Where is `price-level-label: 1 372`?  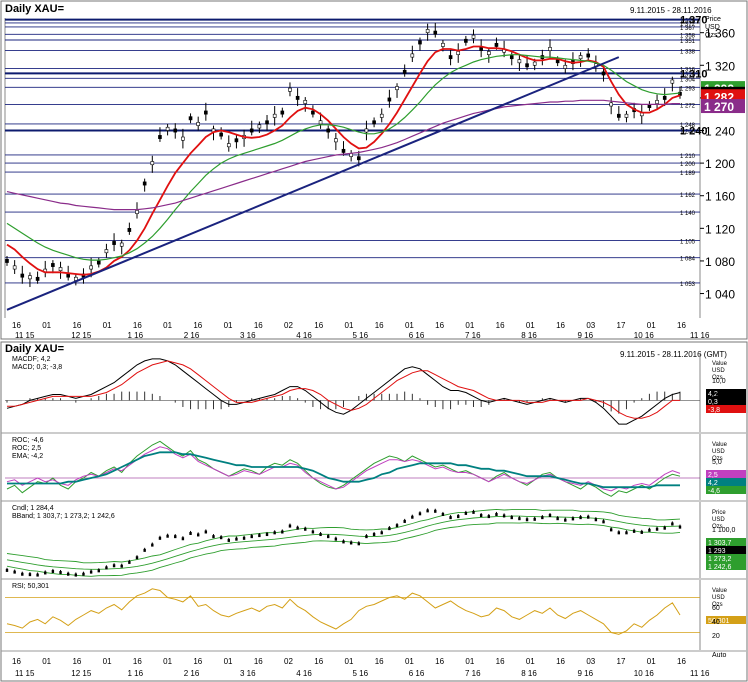 price-level-label: 1 372 is located at coordinates (688, 25).